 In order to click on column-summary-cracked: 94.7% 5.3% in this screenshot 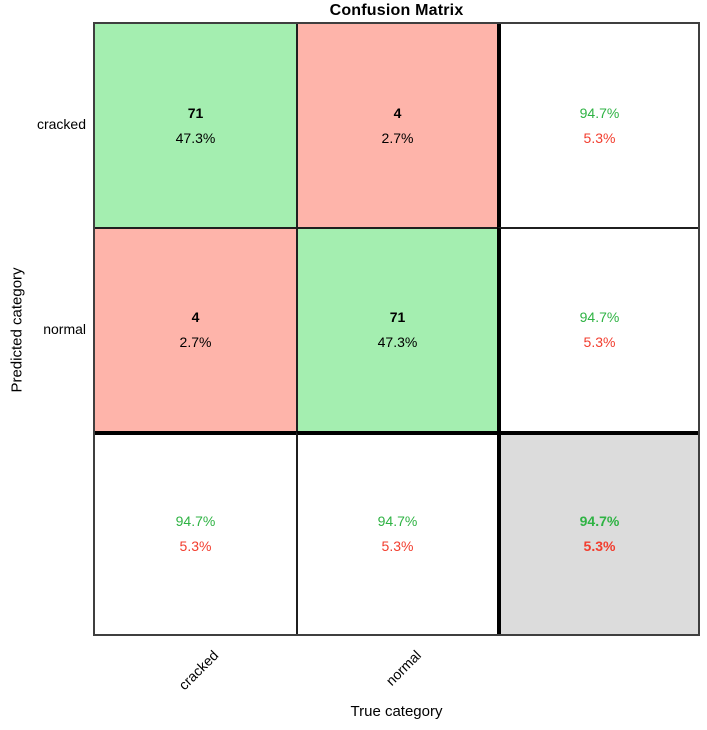, I will do `click(195, 532)`.